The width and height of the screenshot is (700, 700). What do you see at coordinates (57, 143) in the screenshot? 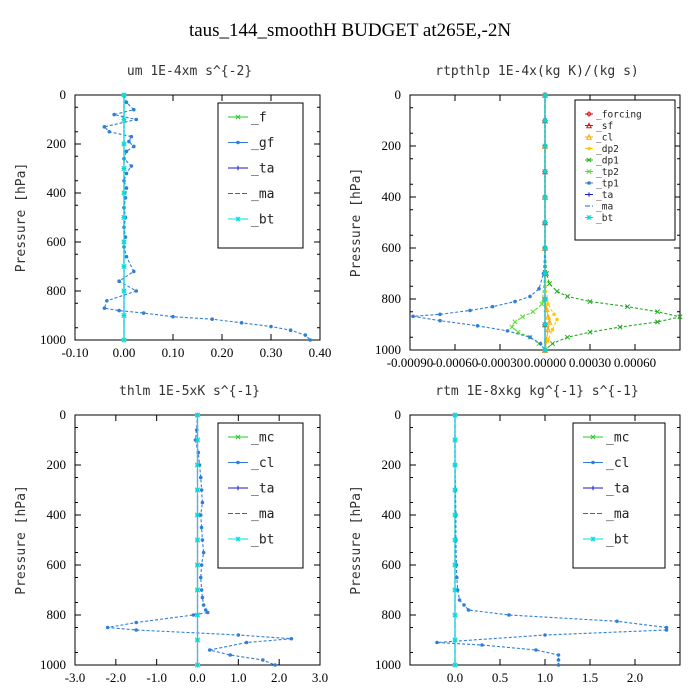
I see `y-tick-label: 200` at bounding box center [57, 143].